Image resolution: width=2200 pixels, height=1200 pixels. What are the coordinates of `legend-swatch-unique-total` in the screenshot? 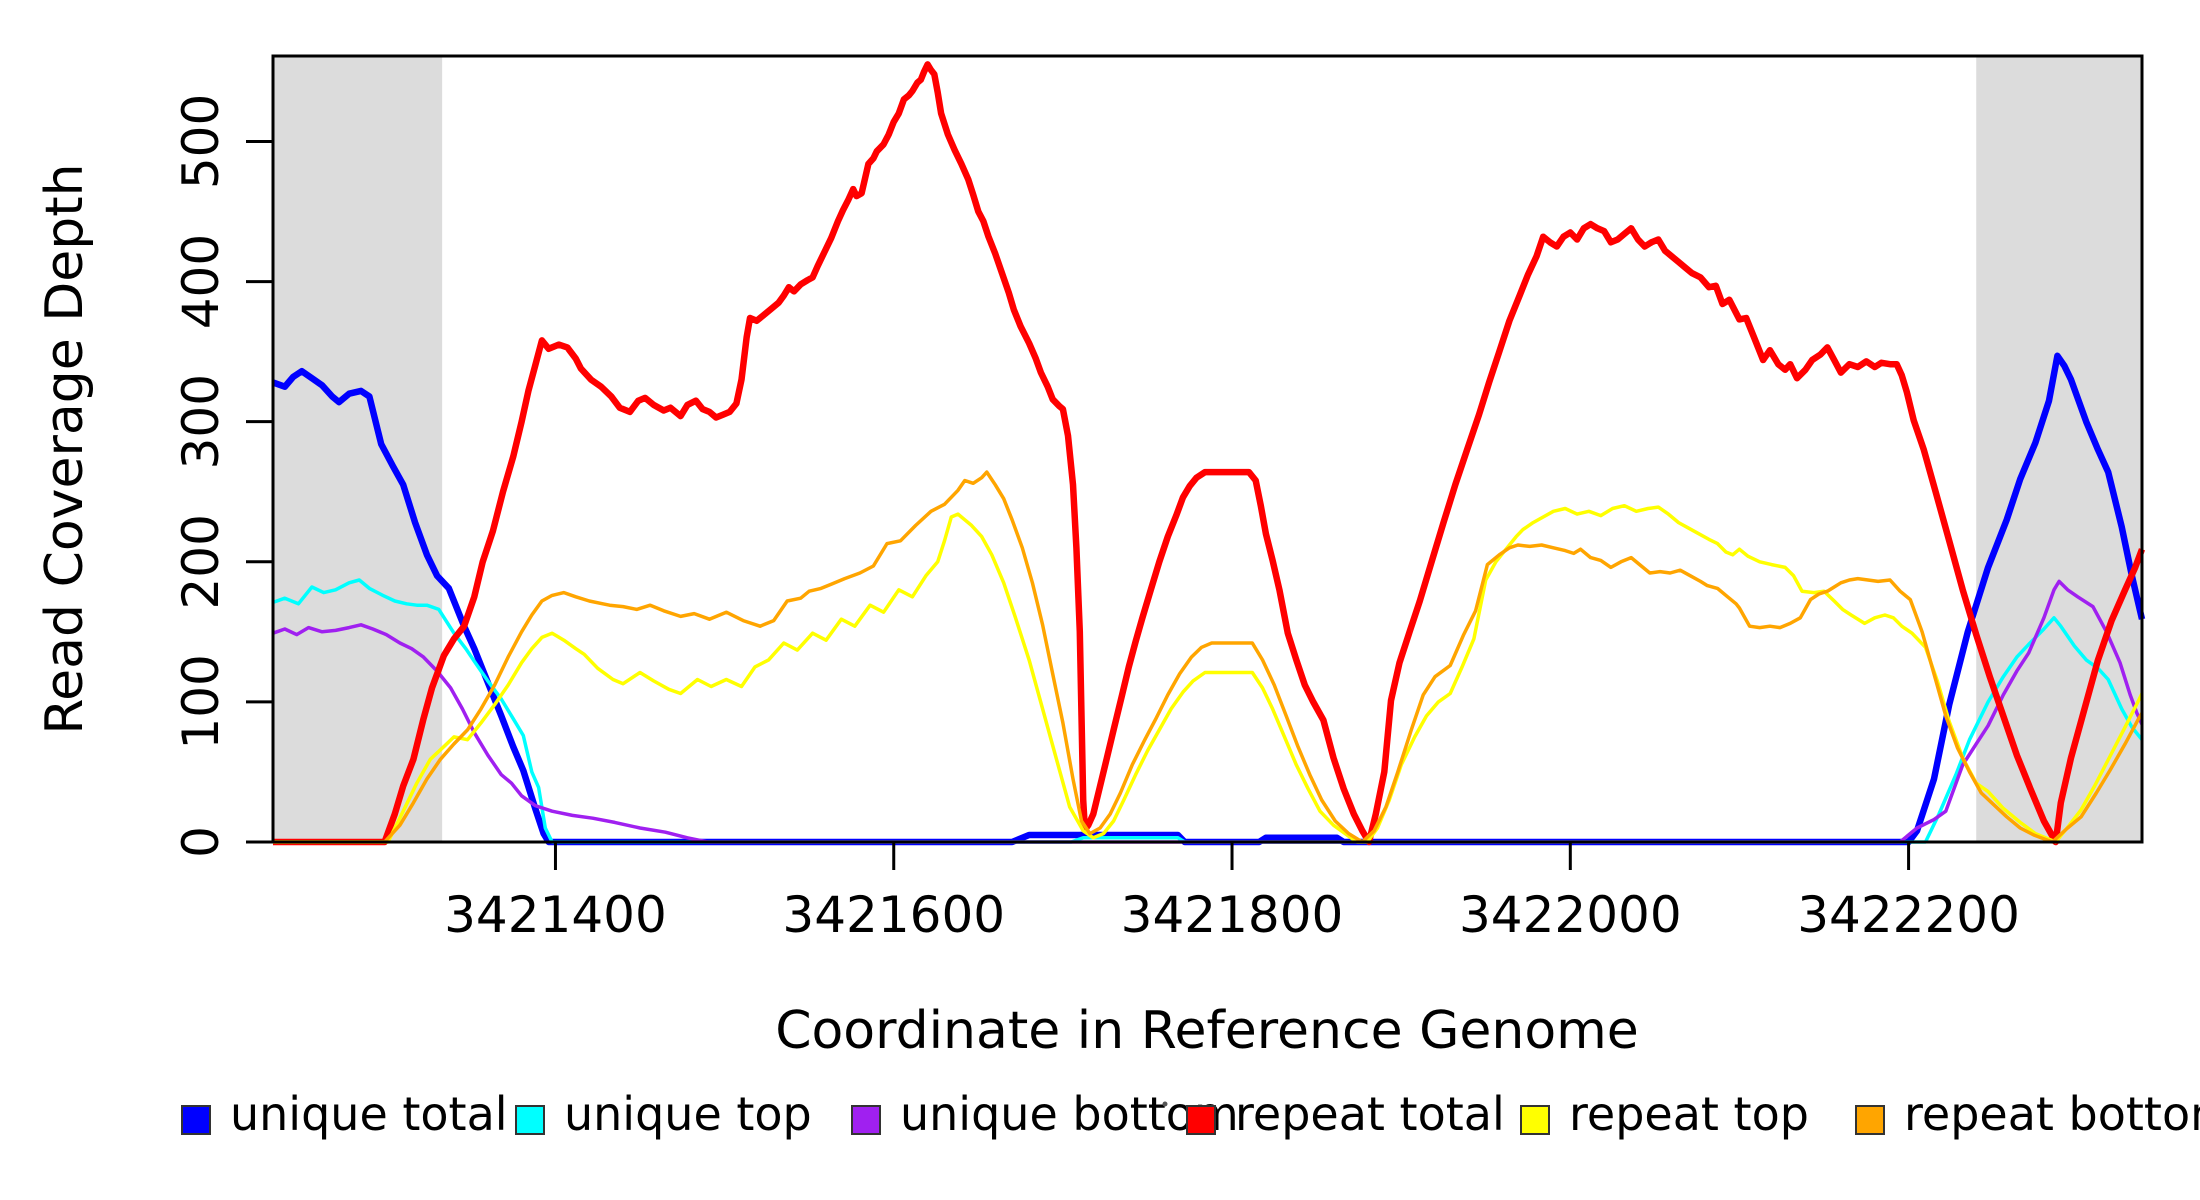 It's located at (196, 1120).